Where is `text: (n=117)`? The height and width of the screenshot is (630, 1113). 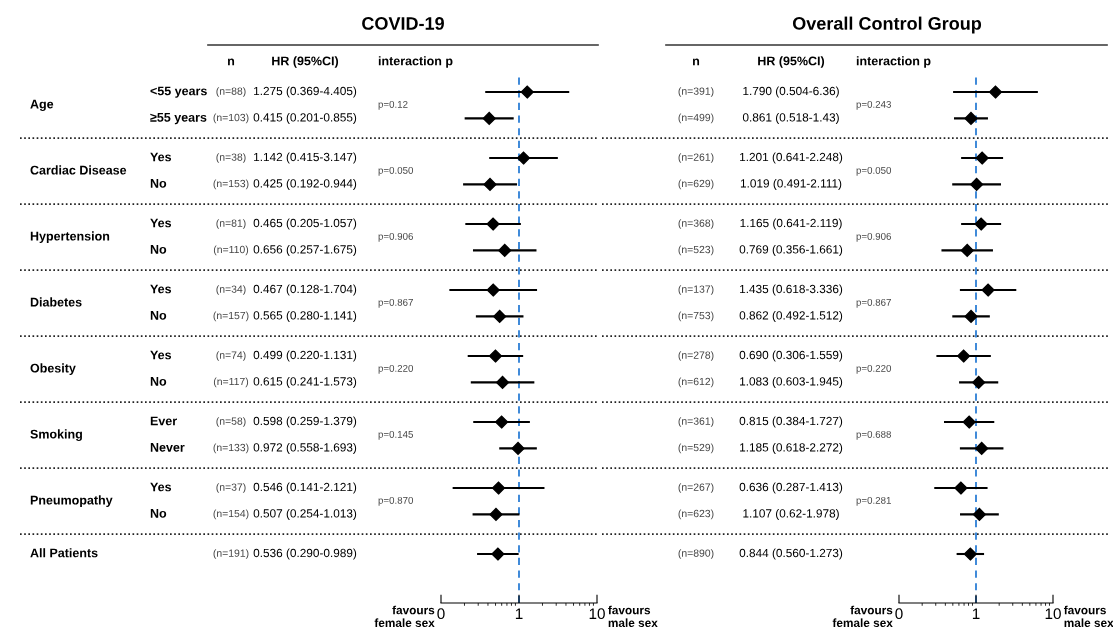
text: (n=117) is located at coordinates (231, 382).